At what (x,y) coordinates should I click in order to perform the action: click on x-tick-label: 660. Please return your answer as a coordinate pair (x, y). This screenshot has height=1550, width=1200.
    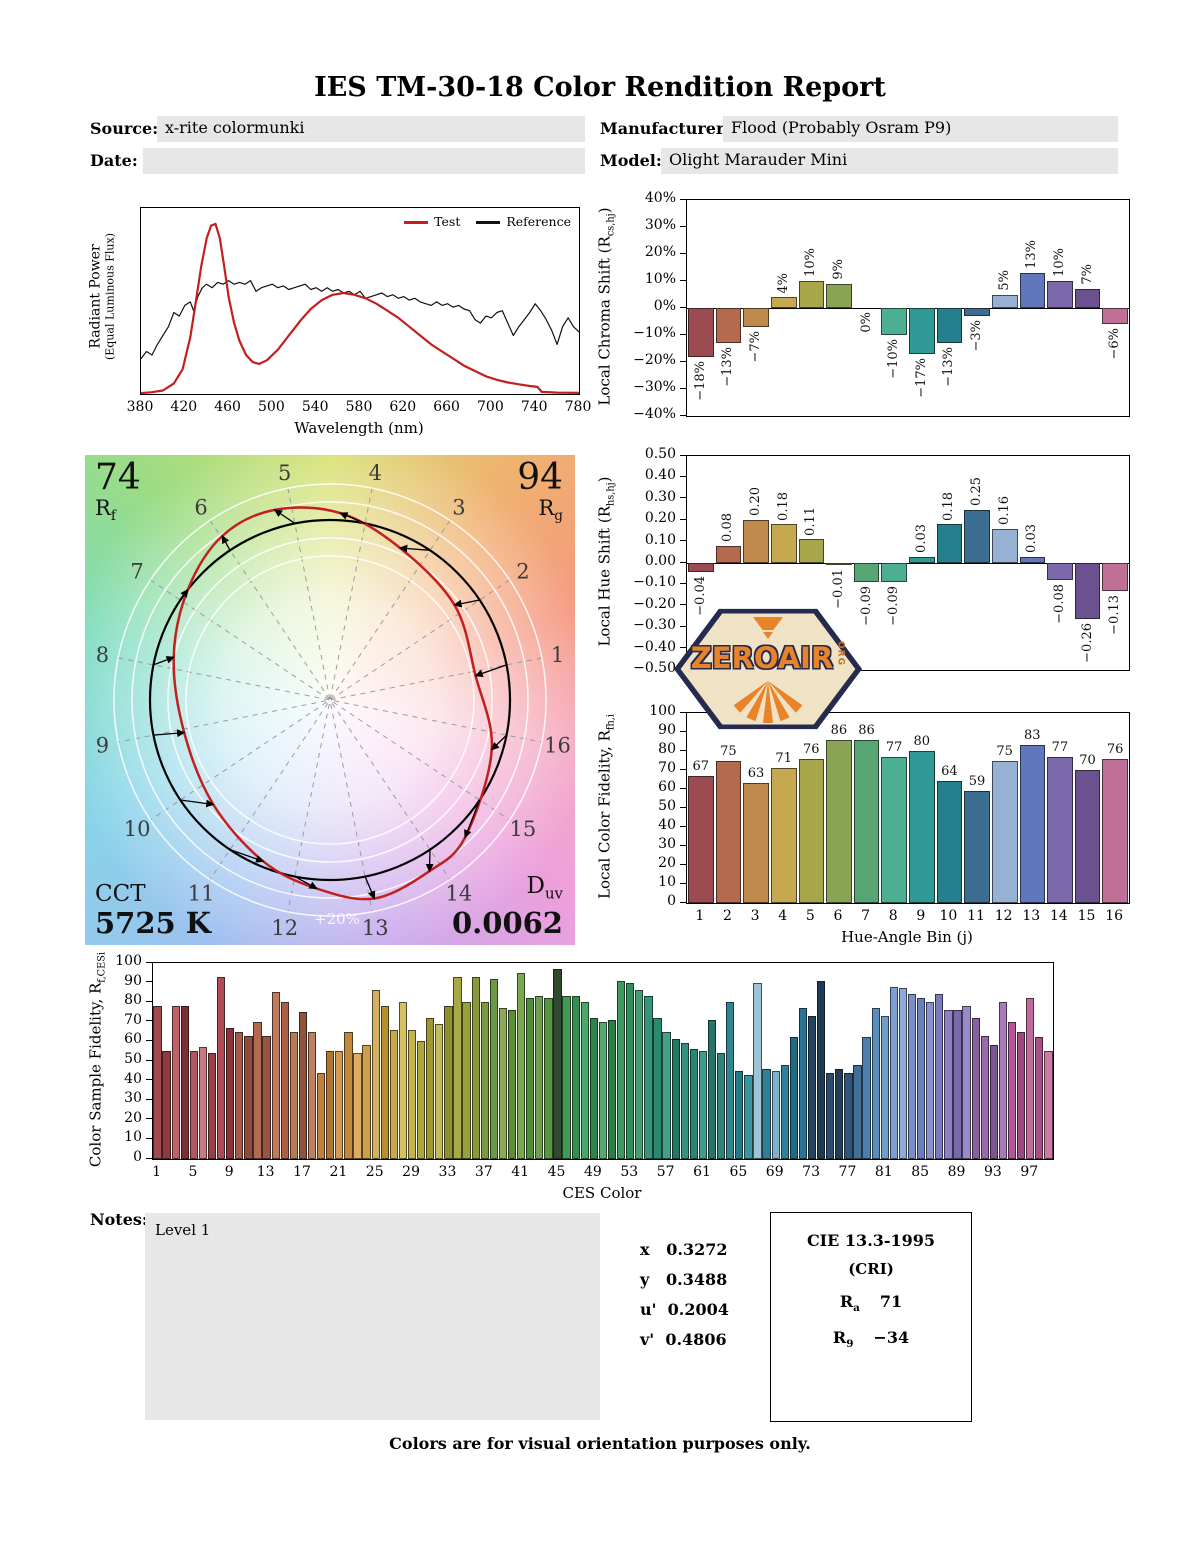
    Looking at the image, I should click on (446, 407).